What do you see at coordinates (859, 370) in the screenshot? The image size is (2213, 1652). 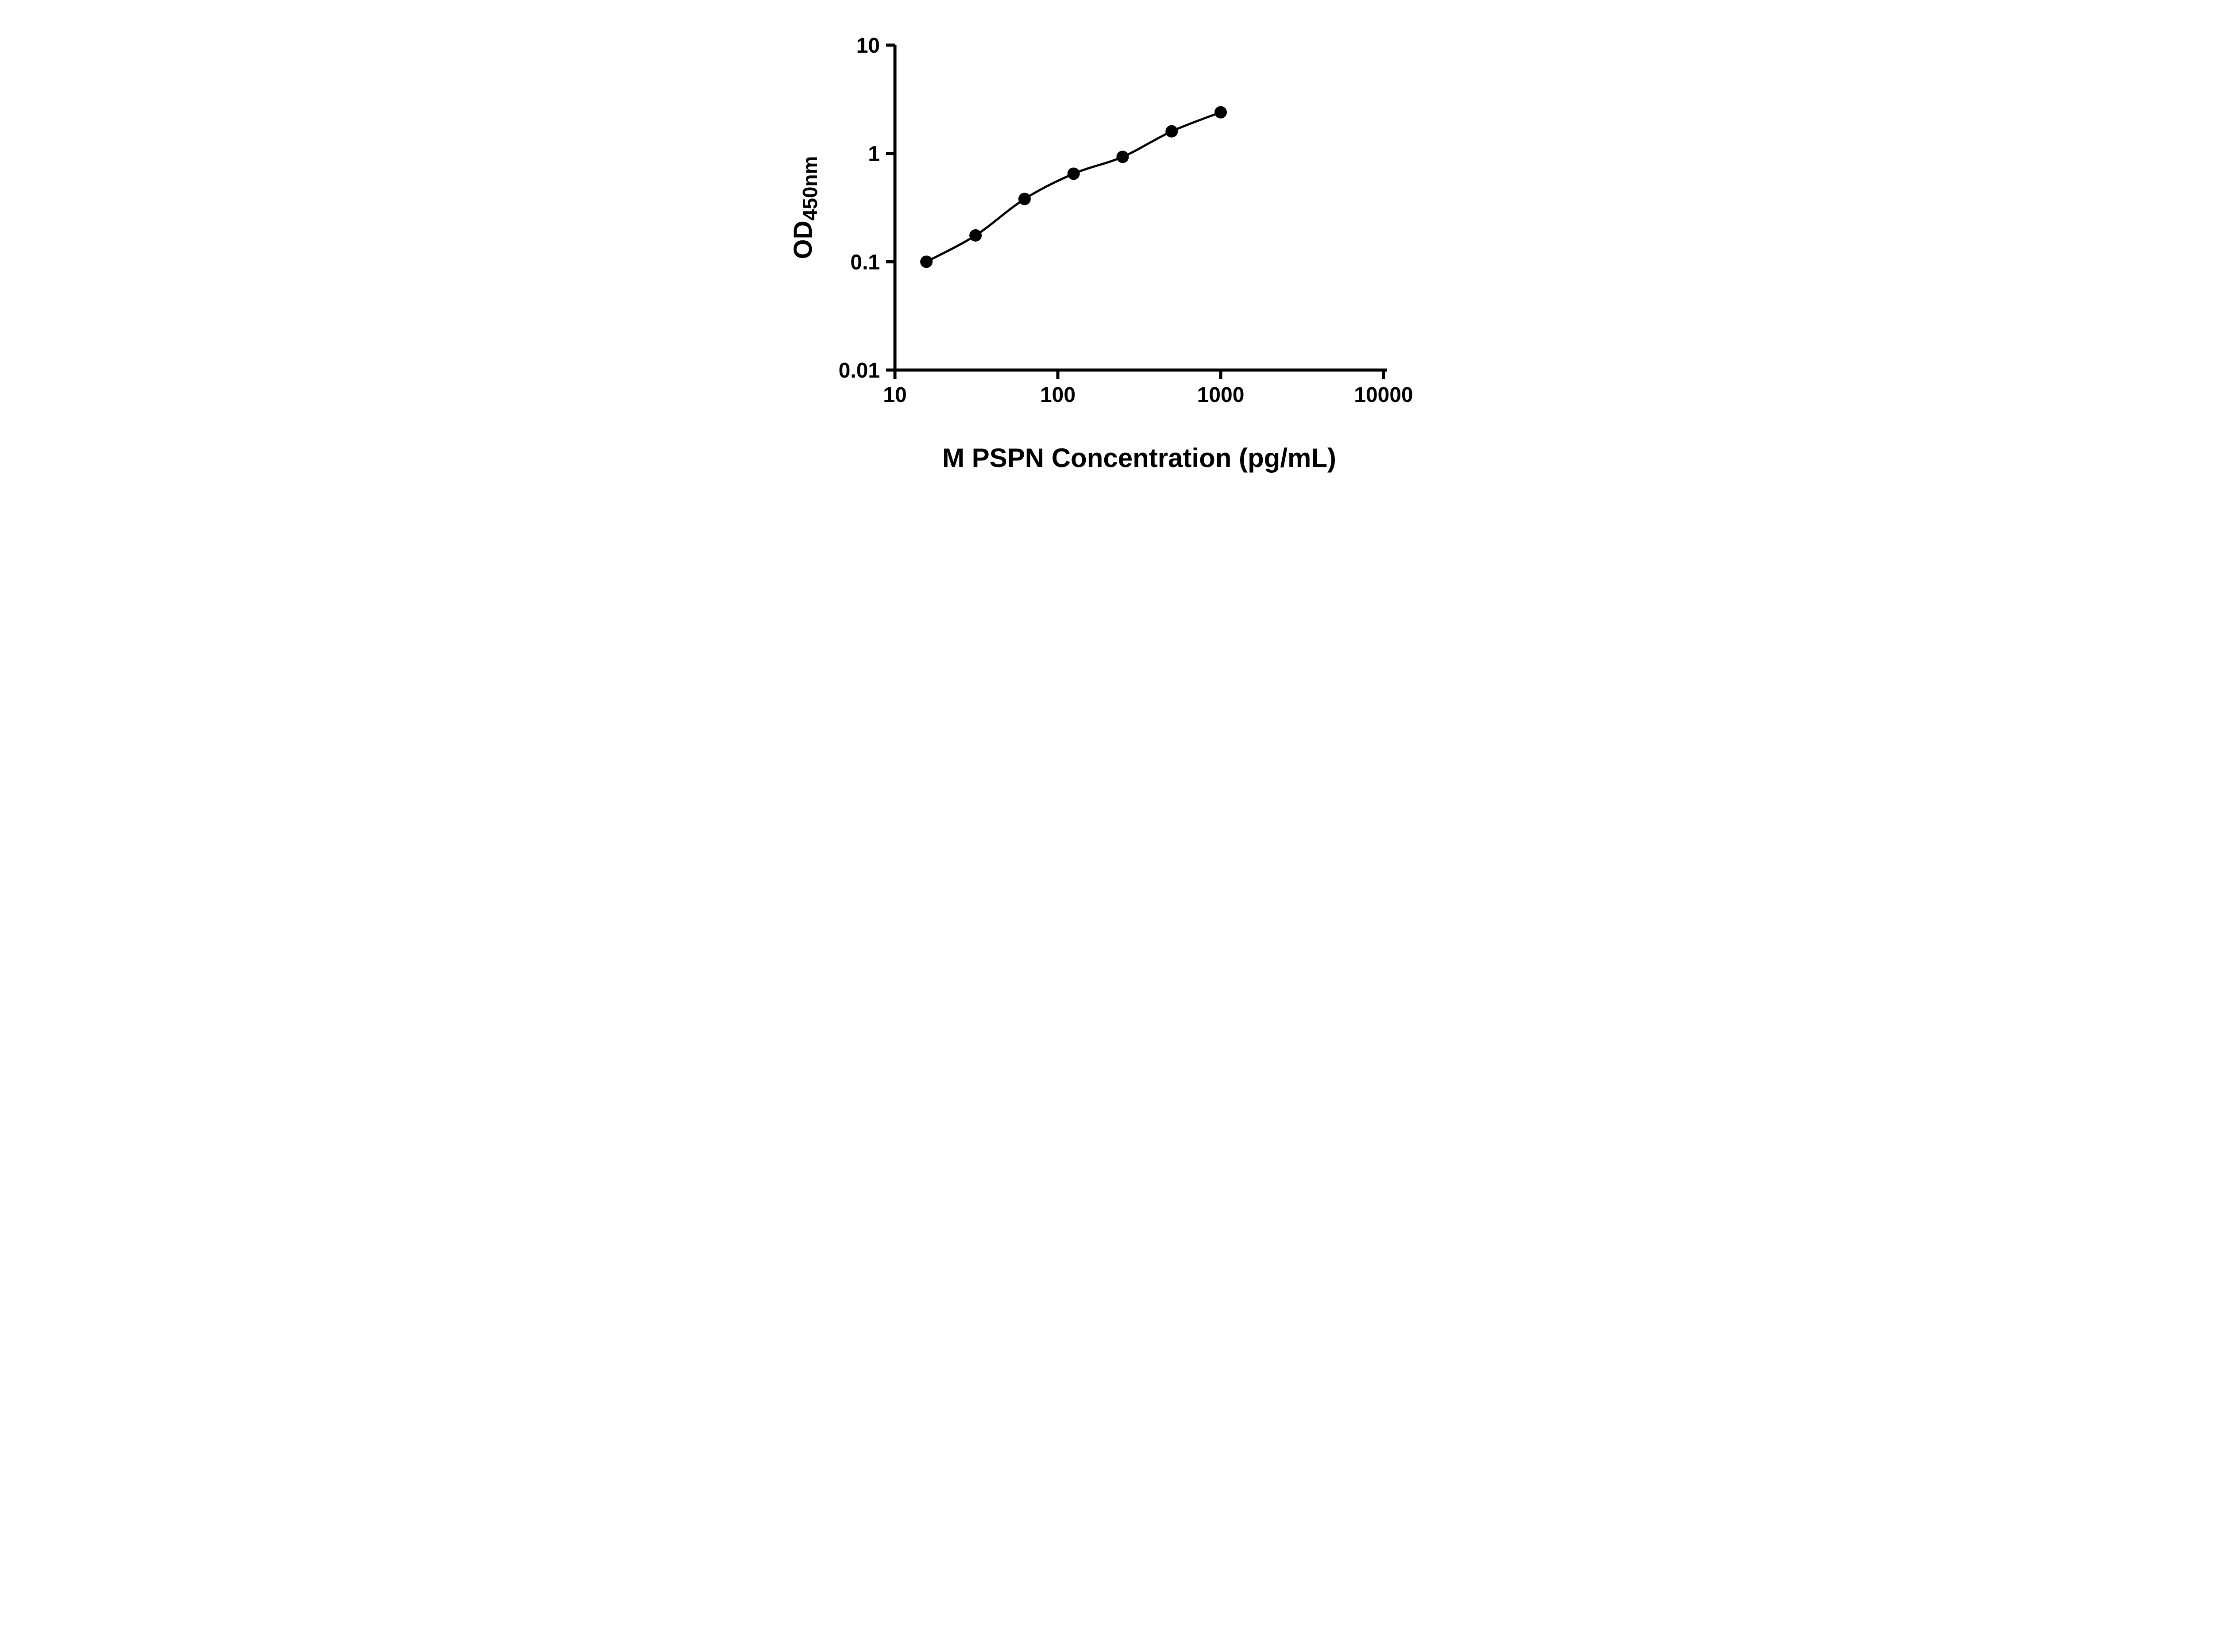 I see `y-axis-tick-label: 0.01` at bounding box center [859, 370].